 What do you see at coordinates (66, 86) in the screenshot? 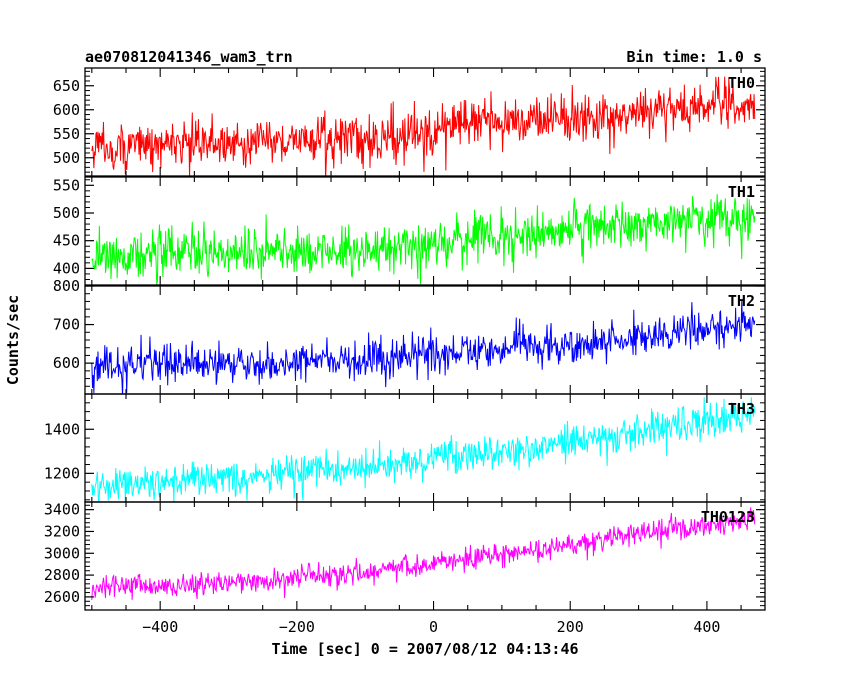
I see `y-tick-label: 650` at bounding box center [66, 86].